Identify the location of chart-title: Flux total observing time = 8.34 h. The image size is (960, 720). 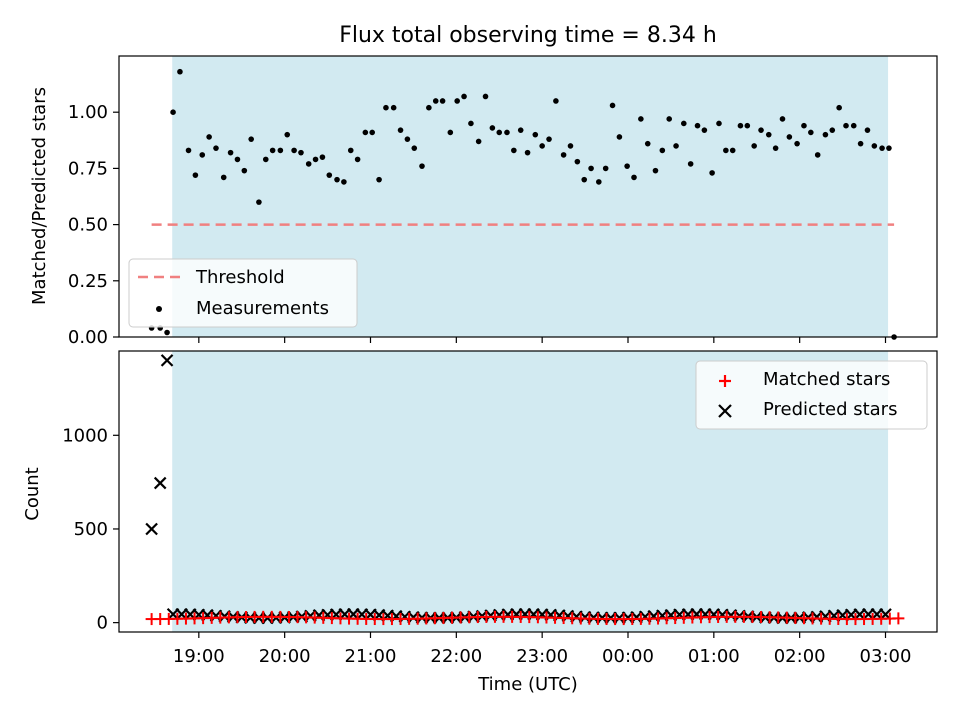
(528, 35).